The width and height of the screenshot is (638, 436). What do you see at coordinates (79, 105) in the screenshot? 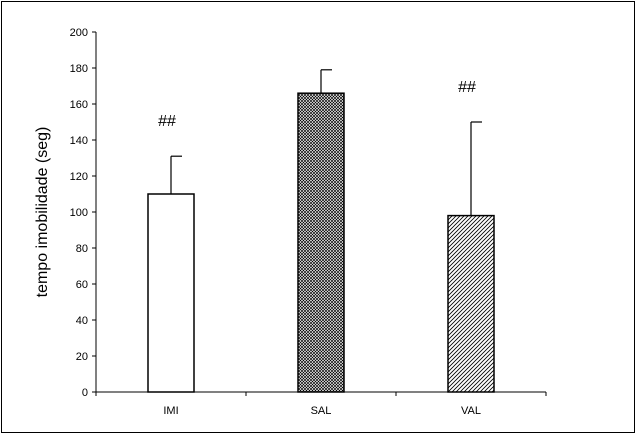
I see `y-tick-label: 160` at bounding box center [79, 105].